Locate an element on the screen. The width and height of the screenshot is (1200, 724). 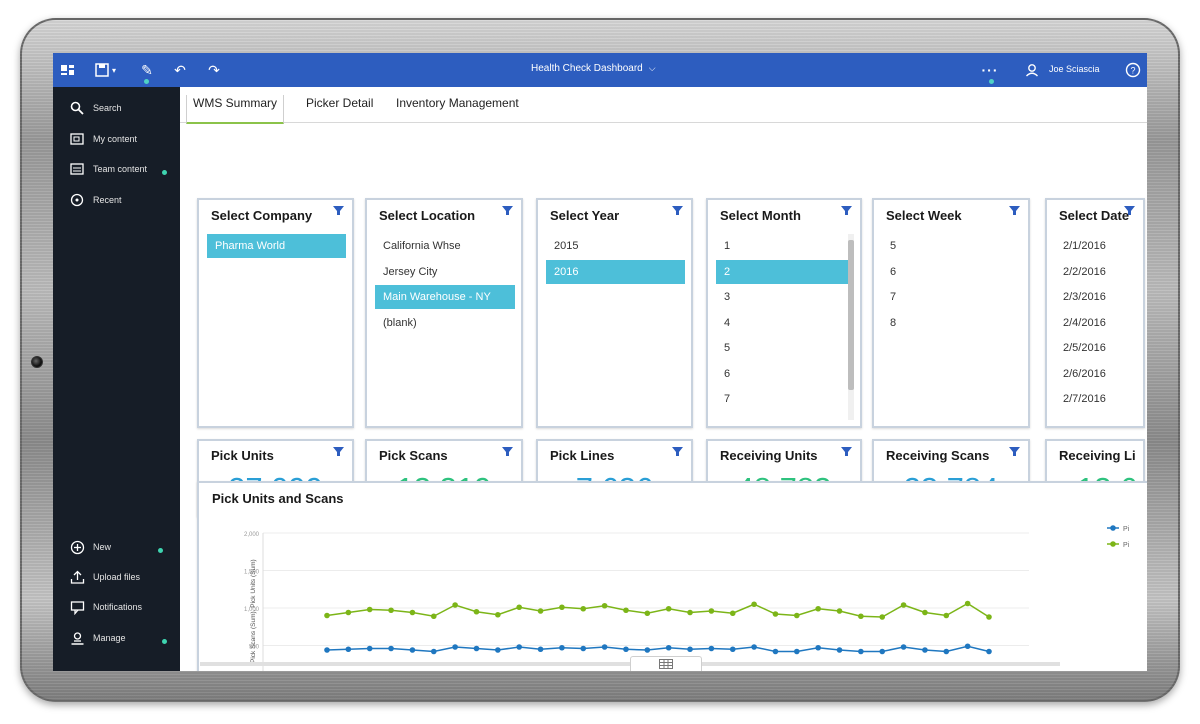
filter-option: 2/1/2016 is located at coordinates (1084, 246).